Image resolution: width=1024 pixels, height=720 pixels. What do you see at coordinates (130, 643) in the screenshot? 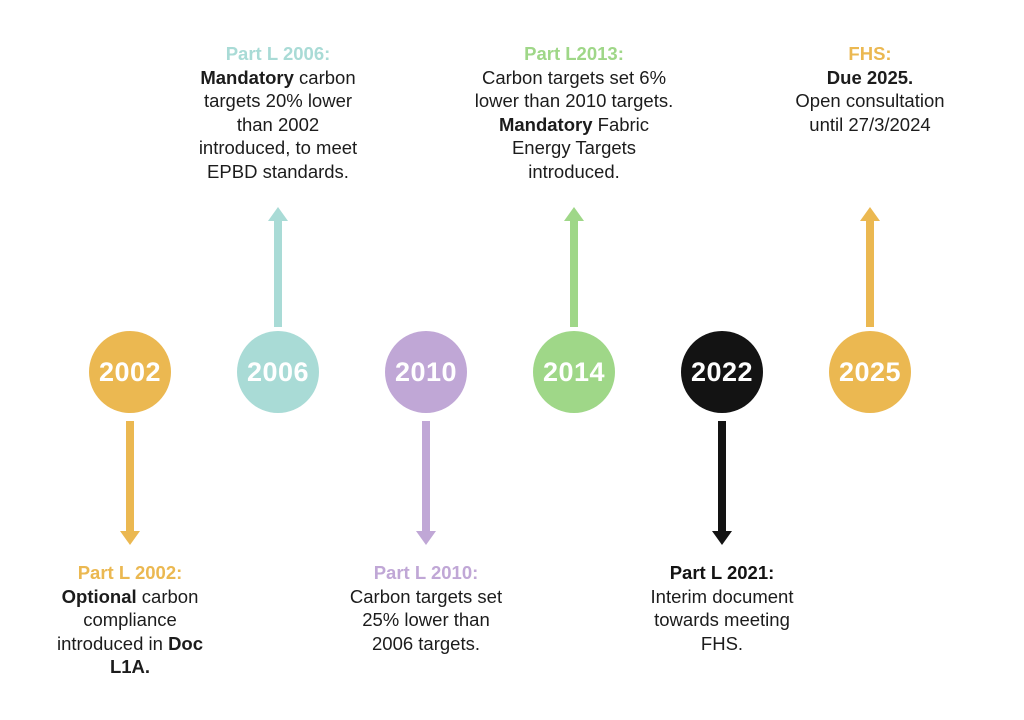
I see `event-line: introduced in Doc` at bounding box center [130, 643].